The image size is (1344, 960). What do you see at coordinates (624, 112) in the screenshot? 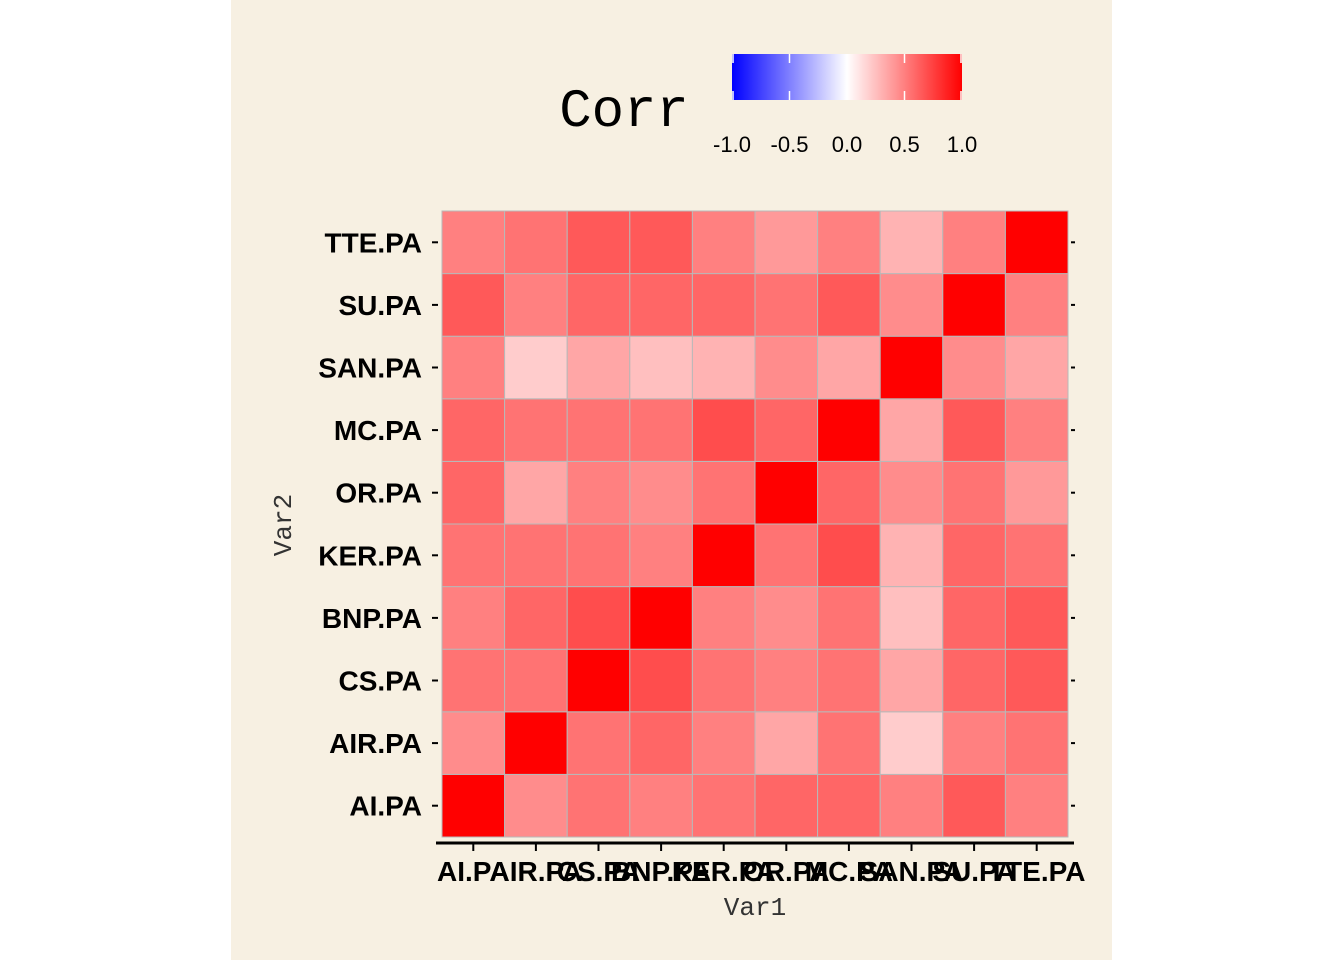
I see `legend-title: Corr` at bounding box center [624, 112].